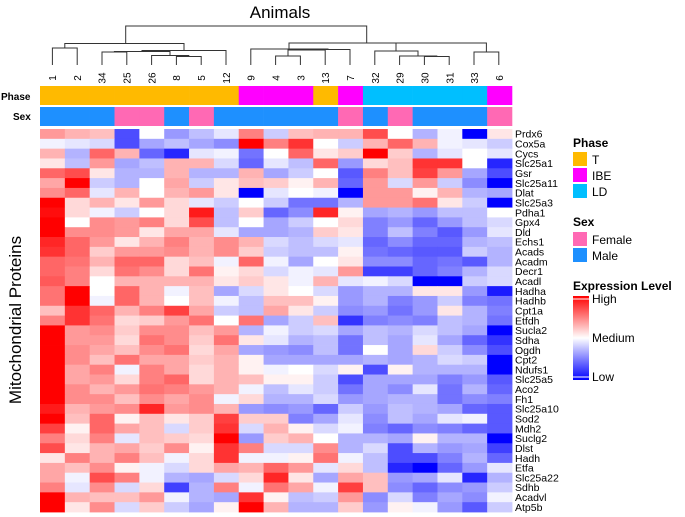 The width and height of the screenshot is (685, 517). Describe the element at coordinates (527, 223) in the screenshot. I see `row-label: Gpx4` at that location.